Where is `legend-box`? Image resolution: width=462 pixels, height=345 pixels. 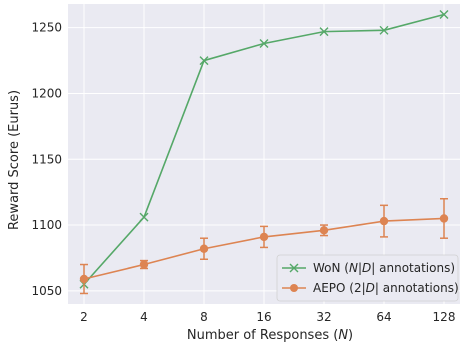 legend-box is located at coordinates (367, 278).